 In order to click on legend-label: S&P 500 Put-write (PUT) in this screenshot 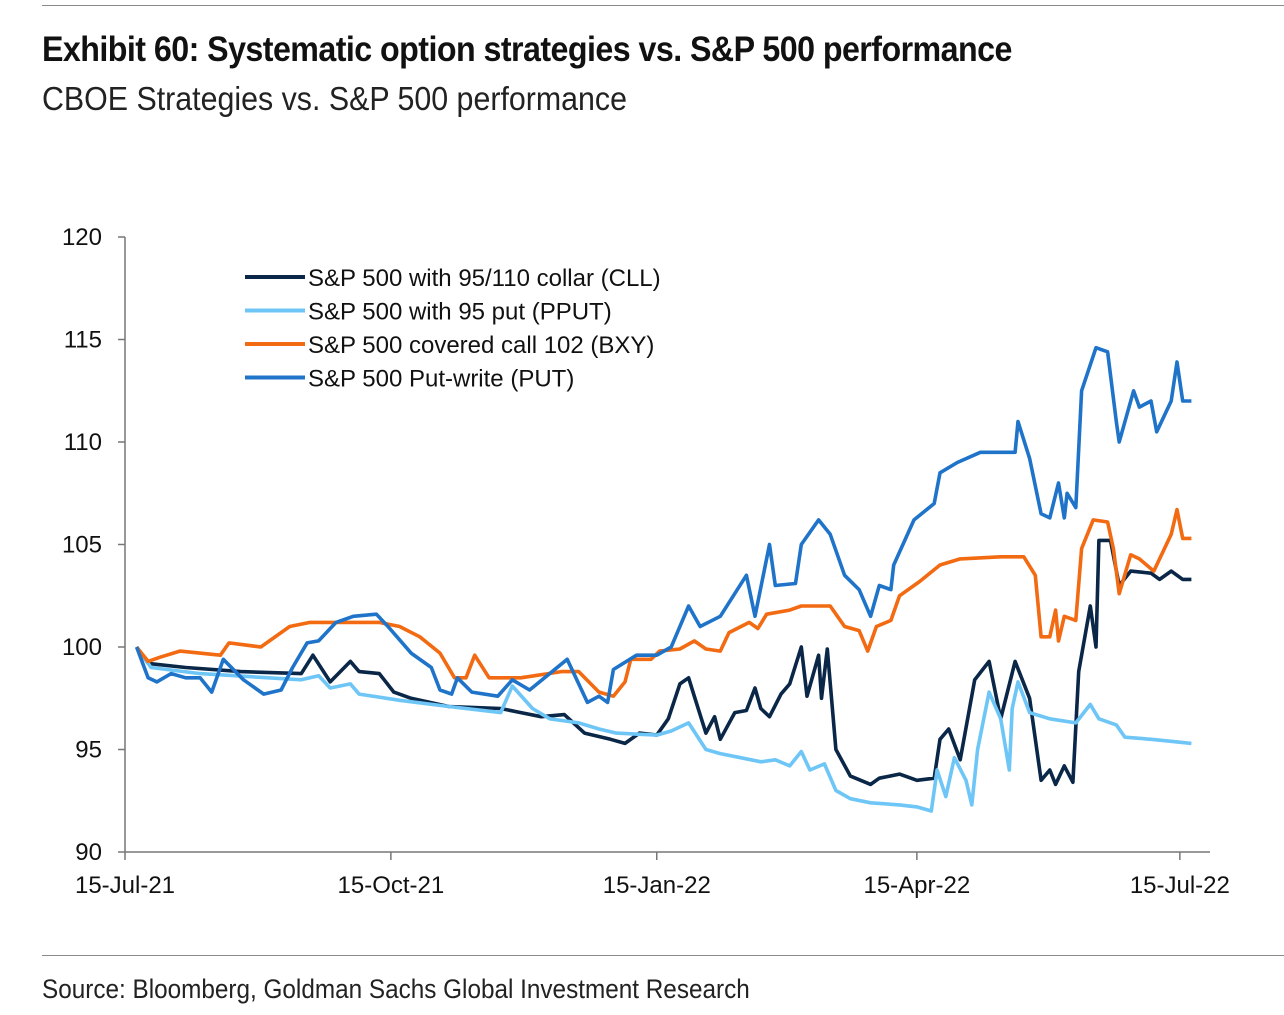, I will do `click(441, 379)`.